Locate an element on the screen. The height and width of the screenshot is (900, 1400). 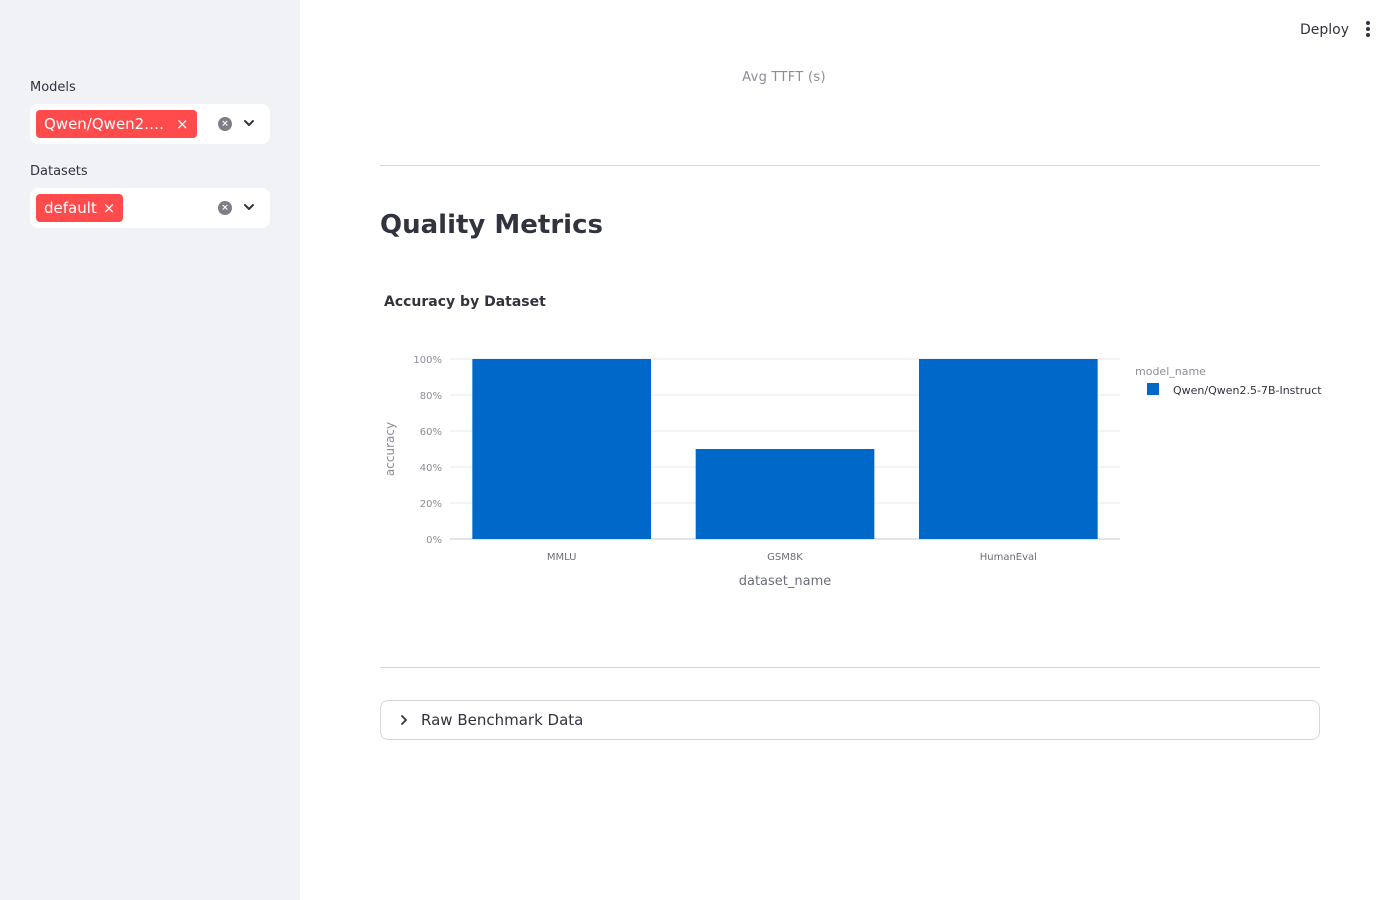
x-axis-label: dataset_name is located at coordinates (785, 581).